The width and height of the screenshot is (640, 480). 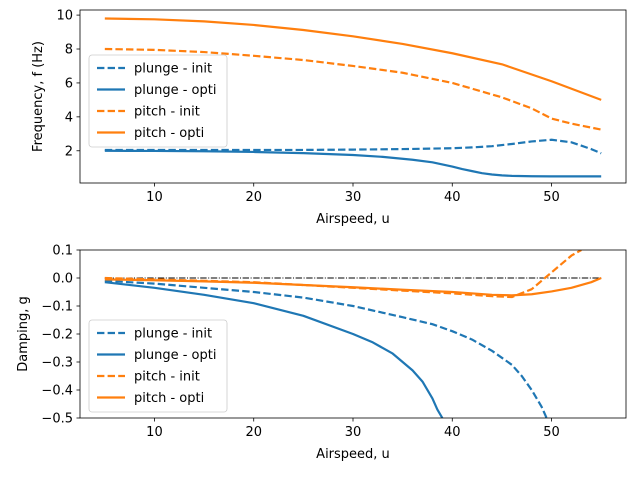 What do you see at coordinates (69, 151) in the screenshot?
I see `y-tick-label: 2` at bounding box center [69, 151].